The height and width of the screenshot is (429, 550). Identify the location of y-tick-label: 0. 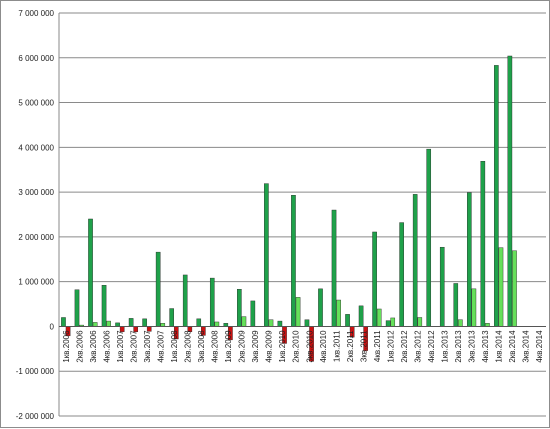
(52, 326).